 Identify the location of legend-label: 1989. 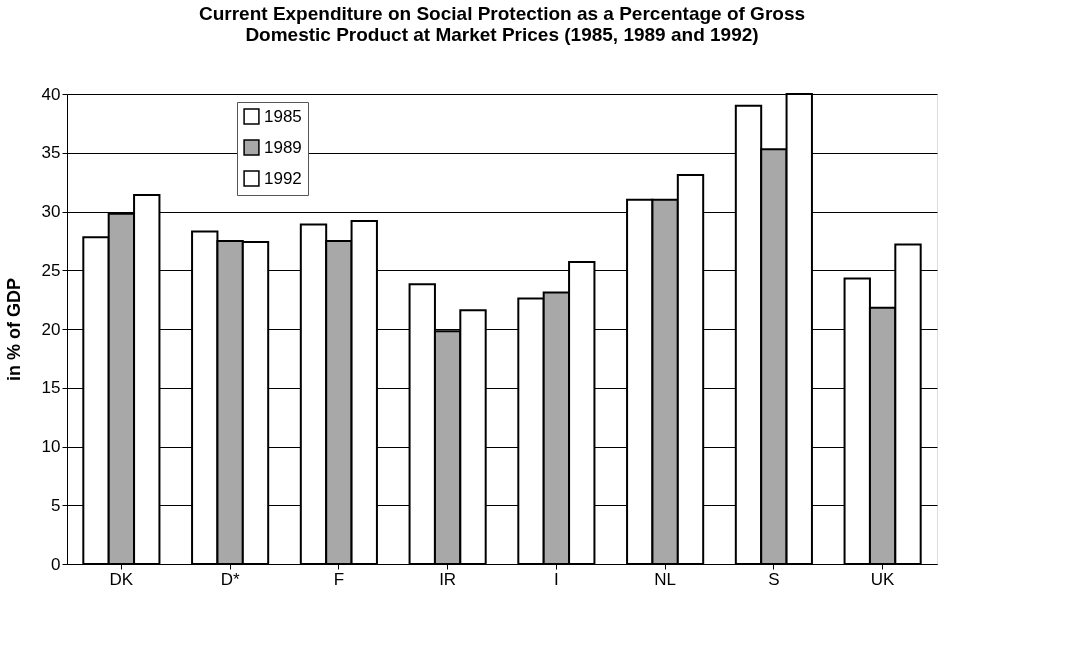
(283, 147).